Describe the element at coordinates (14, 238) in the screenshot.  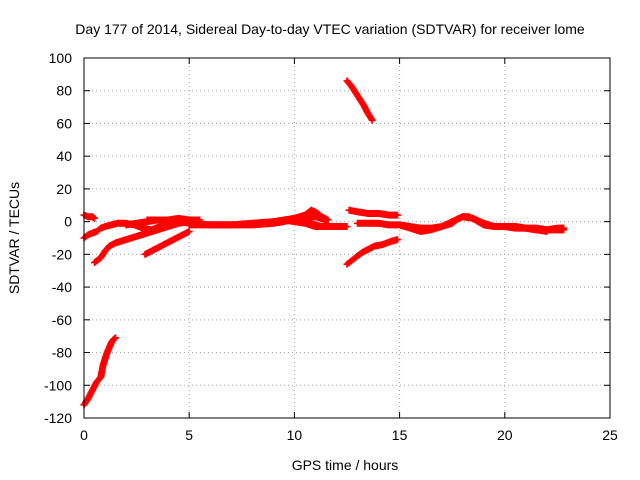
I see `y-axis-label: SDTVAR / TECUs` at that location.